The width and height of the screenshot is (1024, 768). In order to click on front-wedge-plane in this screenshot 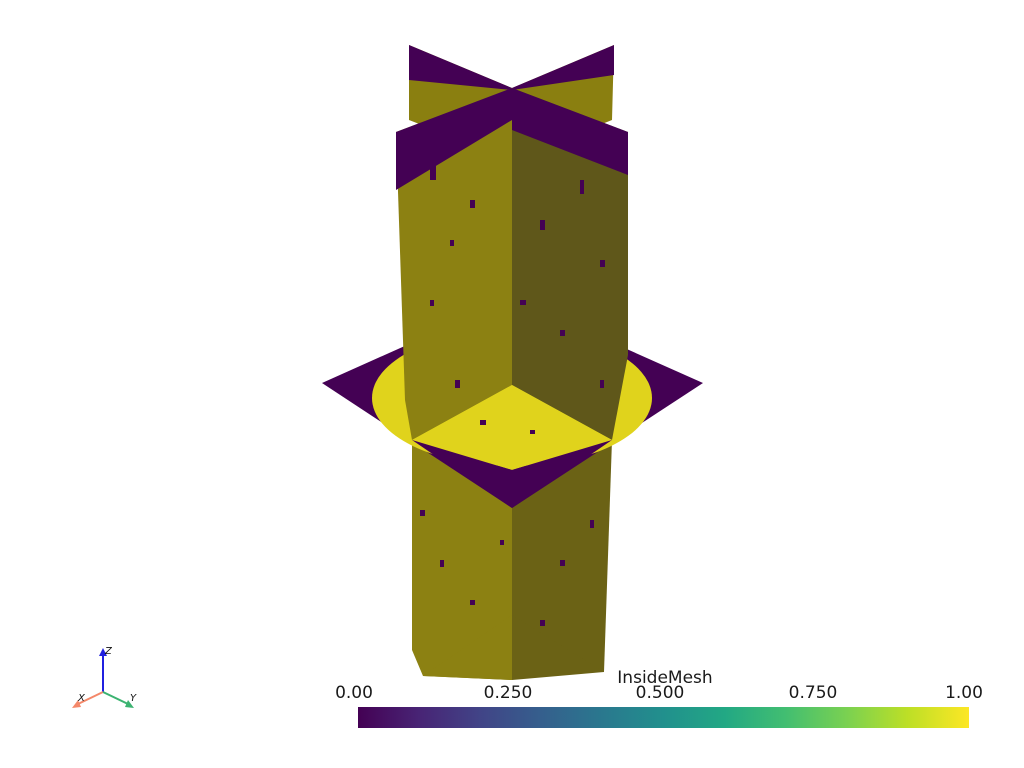, I will do `click(512, 427)`.